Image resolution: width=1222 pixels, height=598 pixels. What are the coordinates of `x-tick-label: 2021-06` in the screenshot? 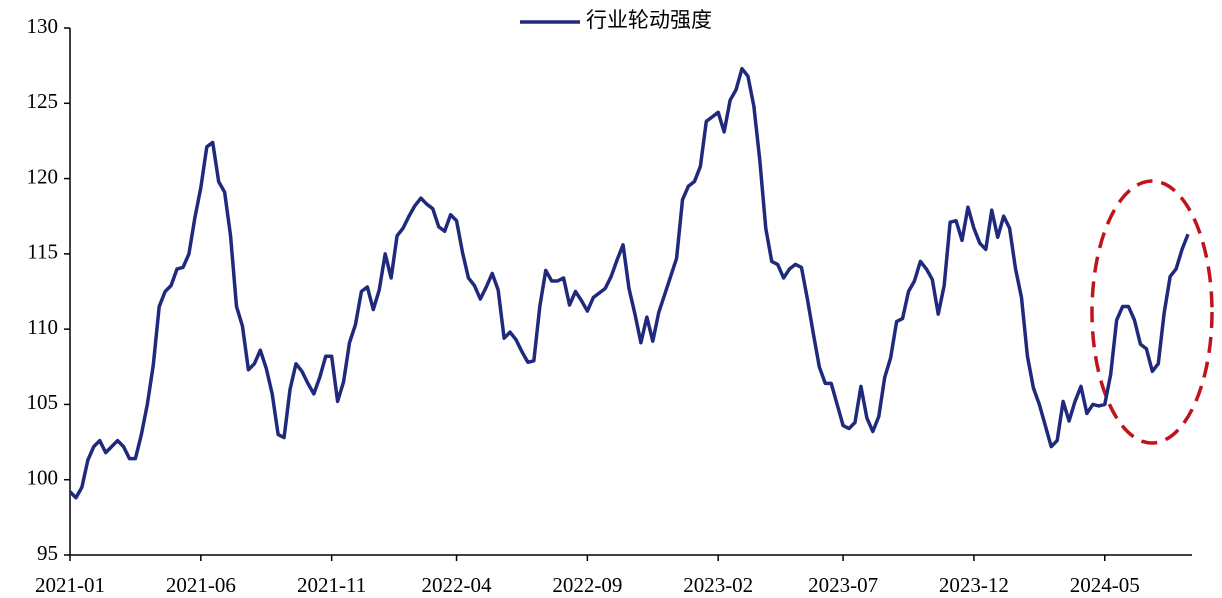 It's located at (201, 585).